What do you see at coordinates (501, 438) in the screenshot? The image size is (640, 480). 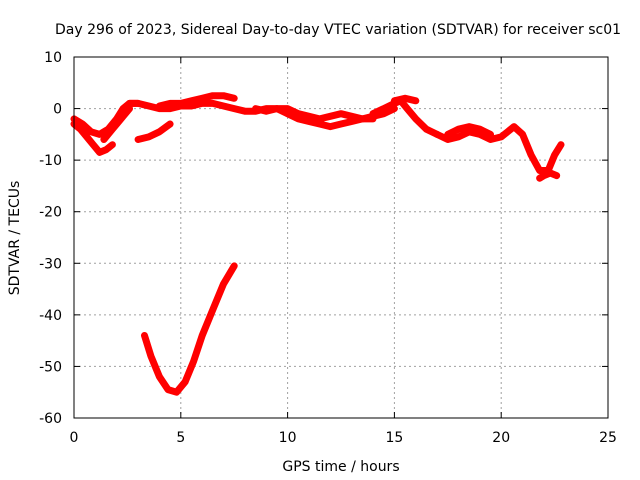 I see `x-tick-label: 20` at bounding box center [501, 438].